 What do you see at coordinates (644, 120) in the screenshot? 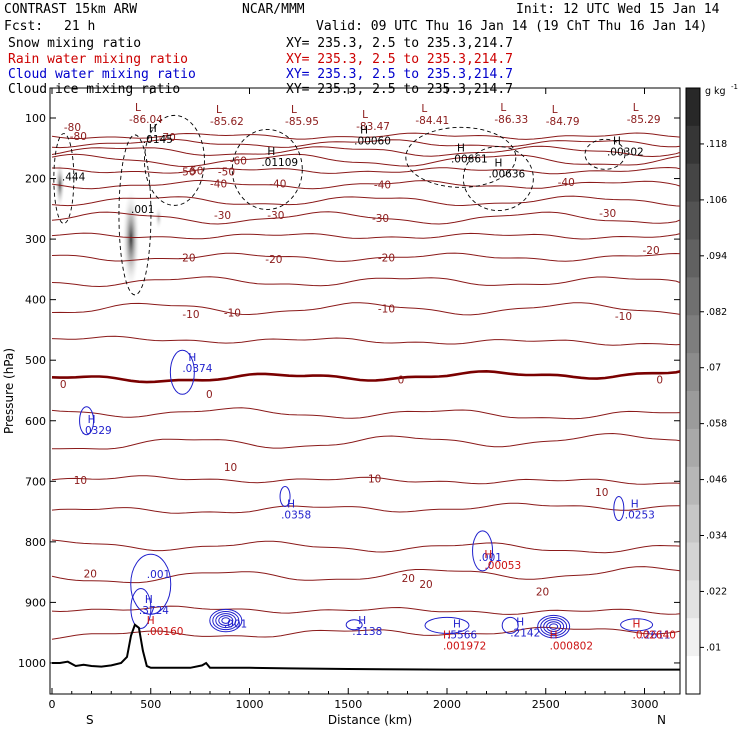
I see `temperature-minimum-value: -85.29` at bounding box center [644, 120].